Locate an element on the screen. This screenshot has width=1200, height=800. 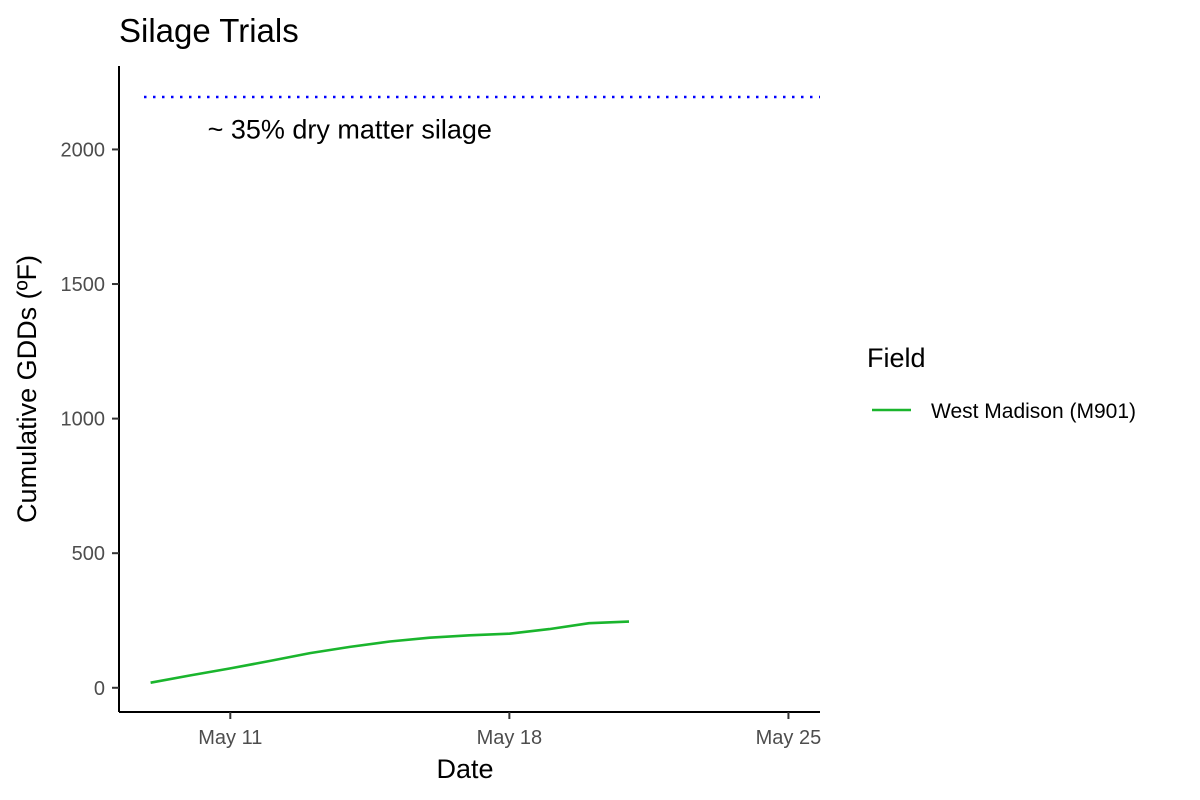
x-axis-title: Date is located at coordinates (464, 769).